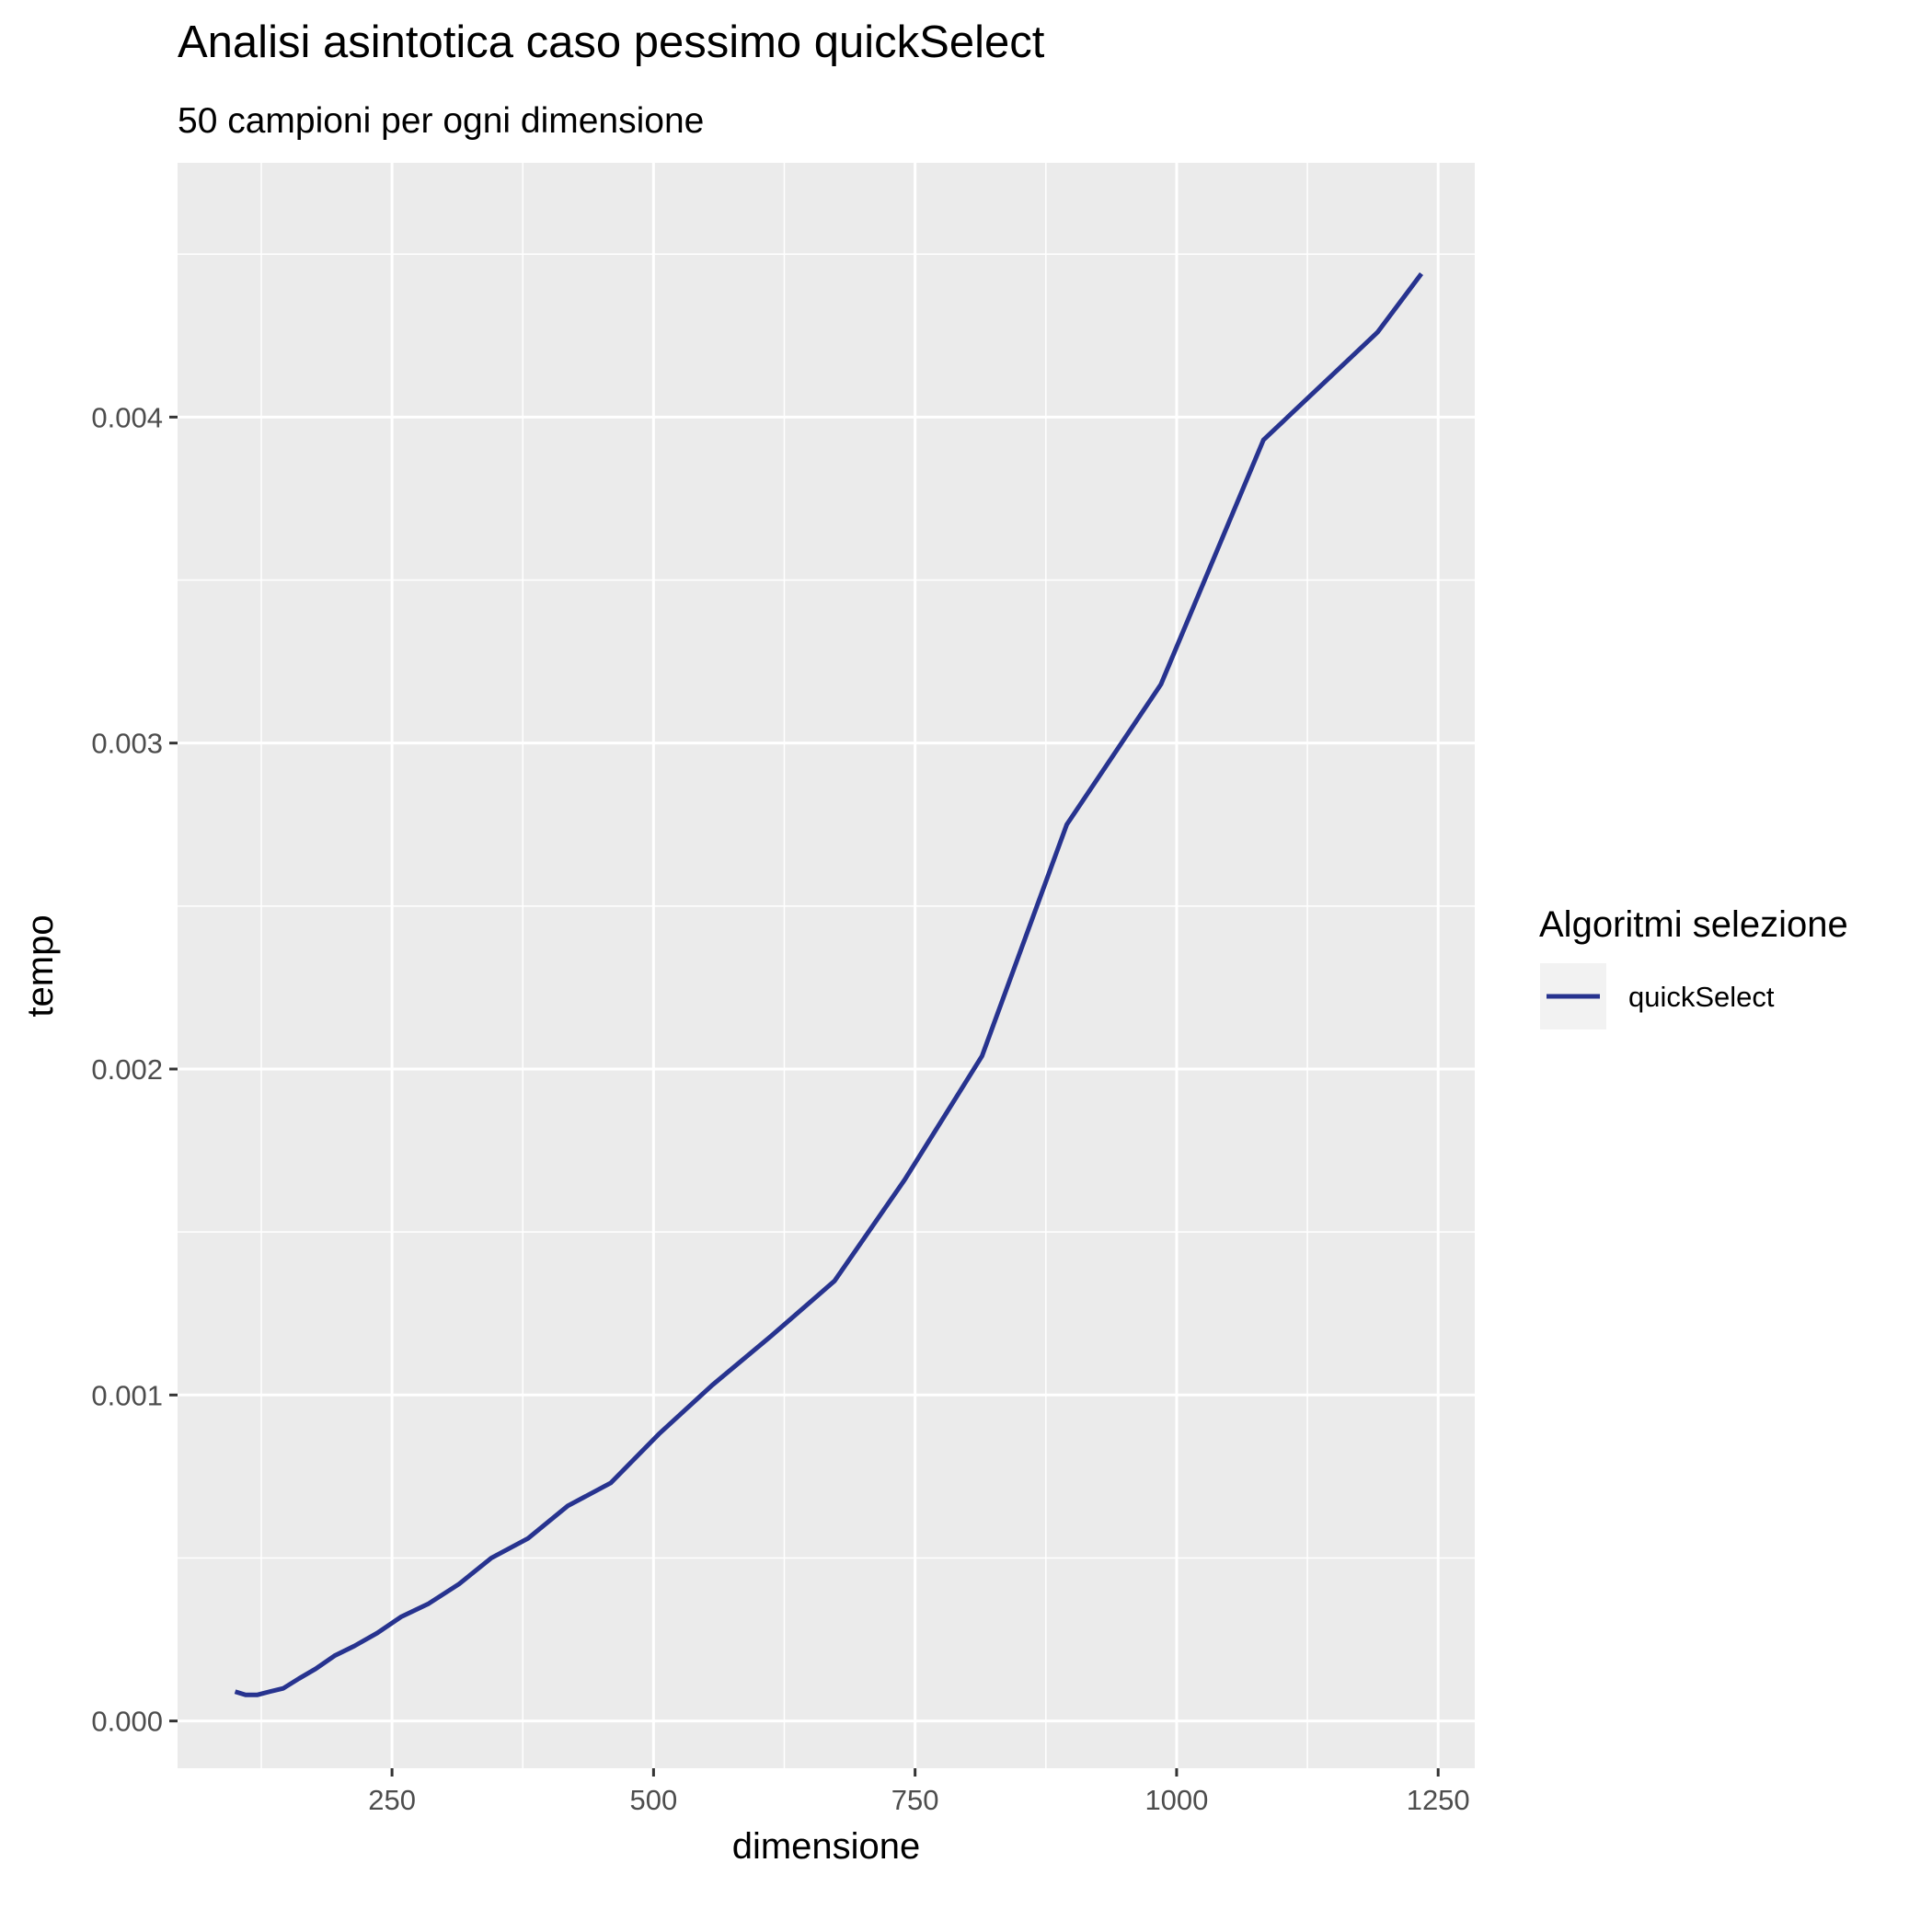  Describe the element at coordinates (1693, 966) in the screenshot. I see `legend: Algoritmi selezione quickSelect` at that location.